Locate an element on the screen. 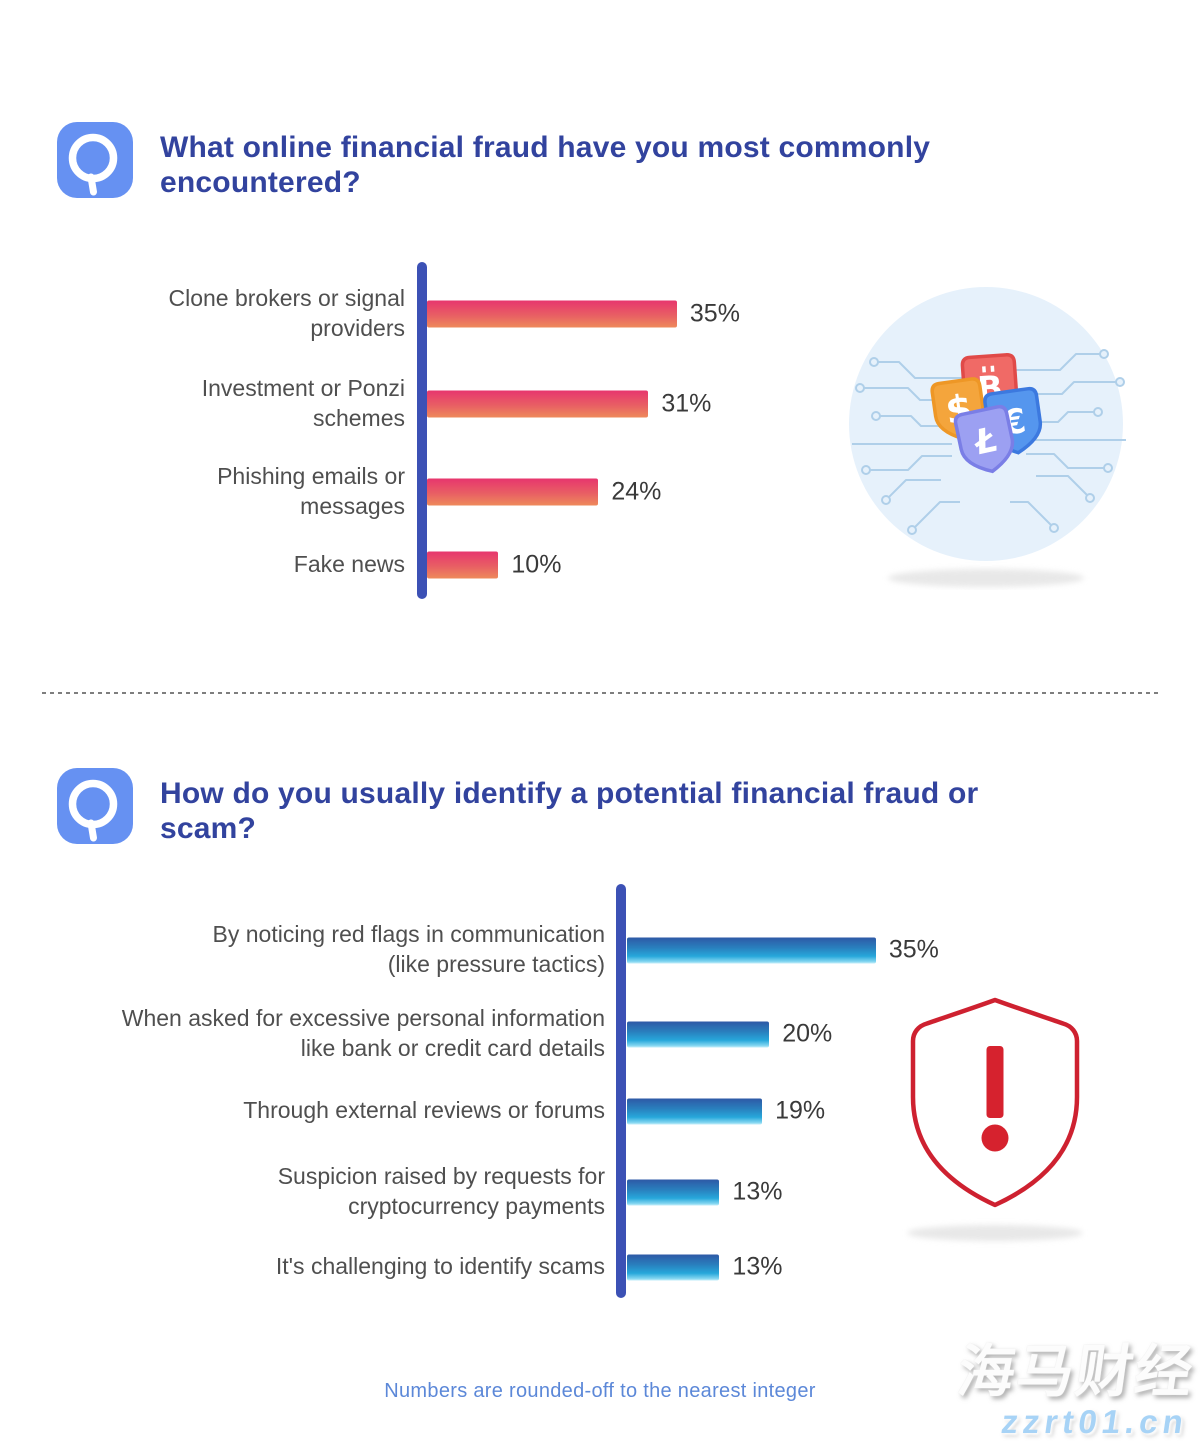 This screenshot has height=1454, width=1200. bar-line: 20% is located at coordinates (729, 1034).